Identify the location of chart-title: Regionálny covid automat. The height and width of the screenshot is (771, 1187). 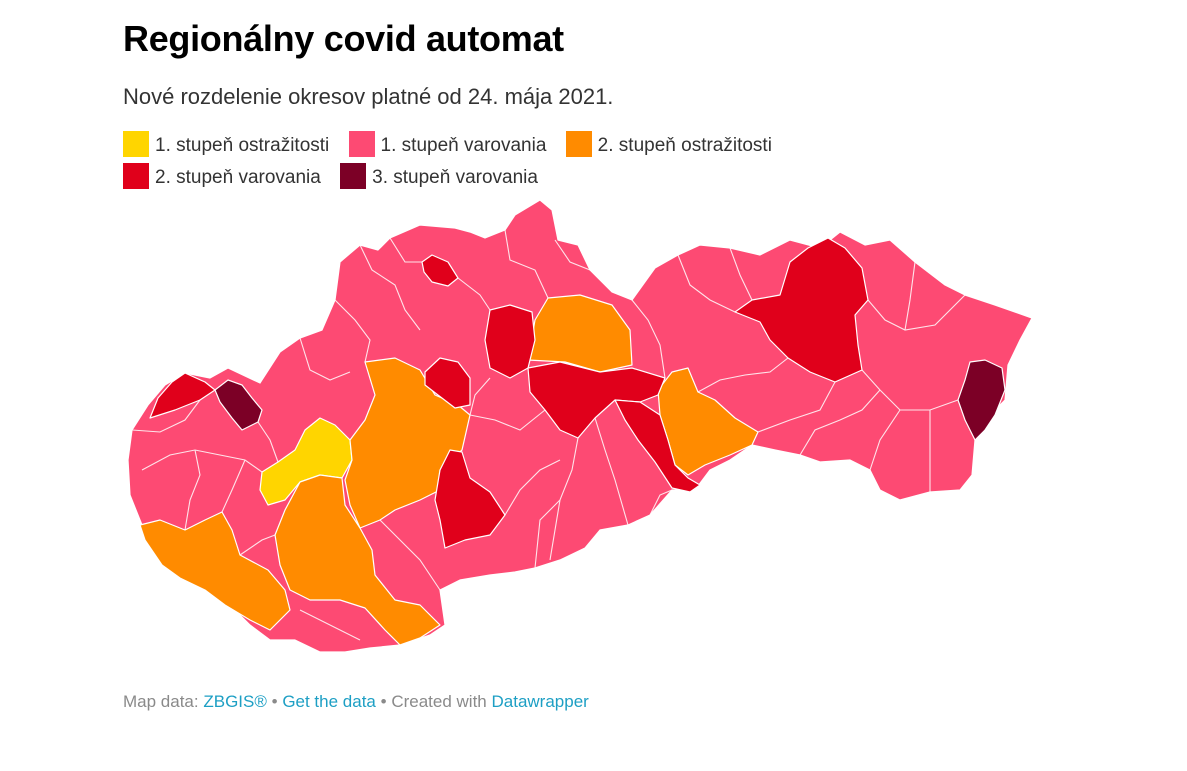
(343, 38).